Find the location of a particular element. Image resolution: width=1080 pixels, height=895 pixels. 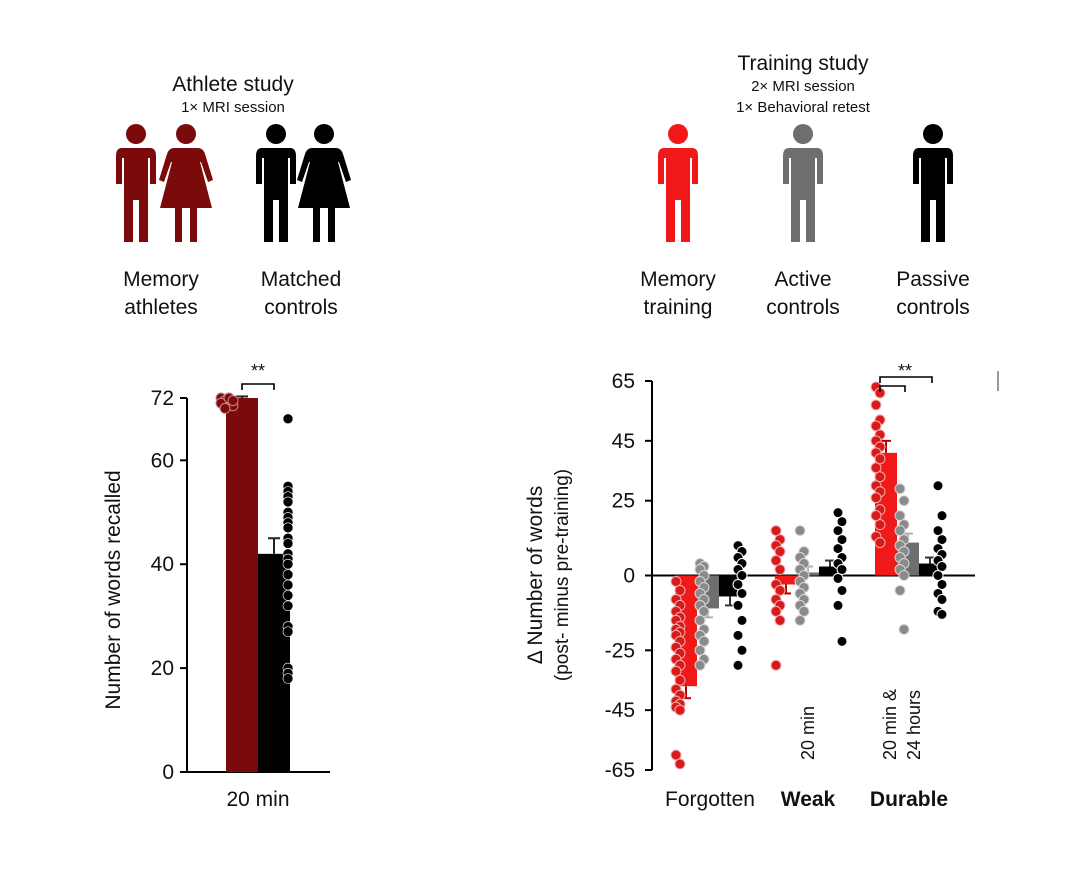

category-durable: Durable is located at coordinates (909, 799).